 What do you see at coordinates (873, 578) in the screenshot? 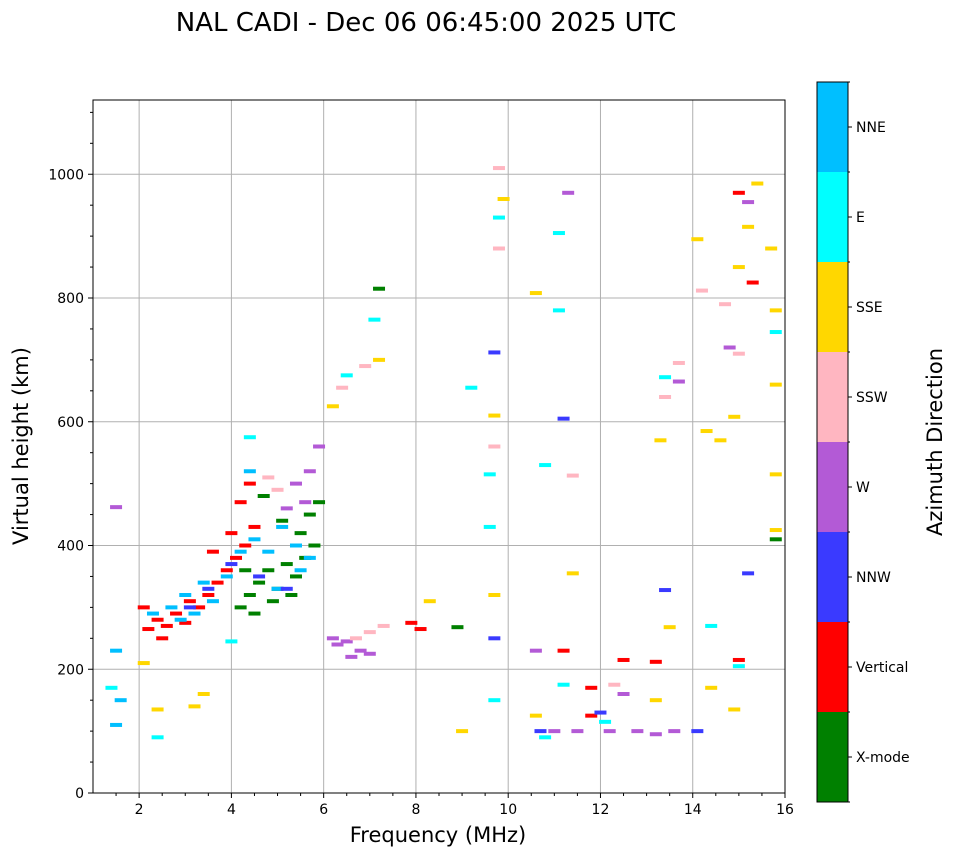
I see `colorbar-tick-label: NNW` at bounding box center [873, 578].